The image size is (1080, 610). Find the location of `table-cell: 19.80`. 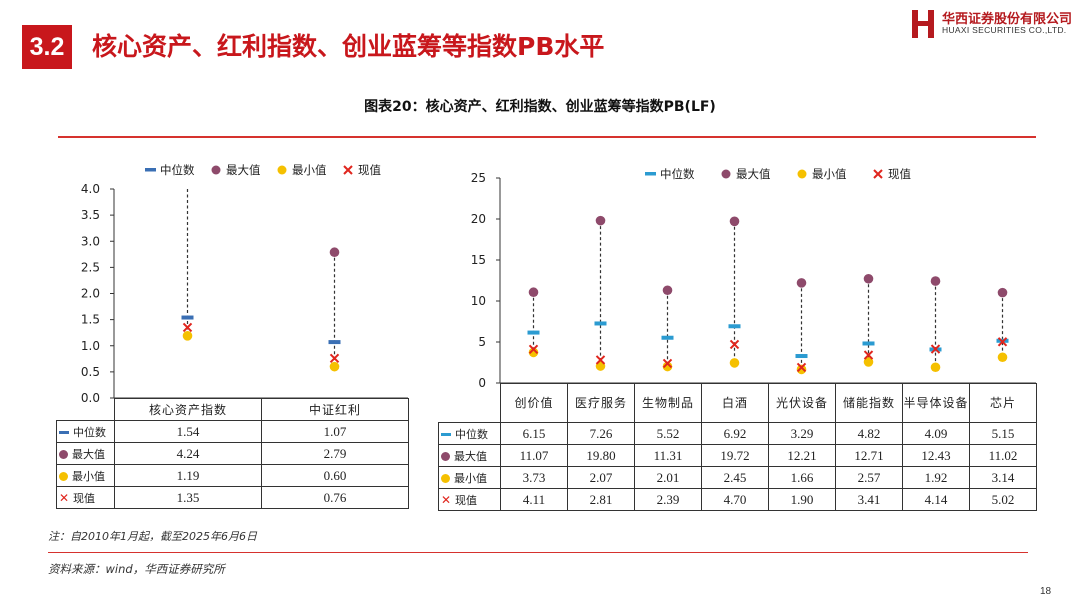

table-cell: 19.80 is located at coordinates (601, 455).